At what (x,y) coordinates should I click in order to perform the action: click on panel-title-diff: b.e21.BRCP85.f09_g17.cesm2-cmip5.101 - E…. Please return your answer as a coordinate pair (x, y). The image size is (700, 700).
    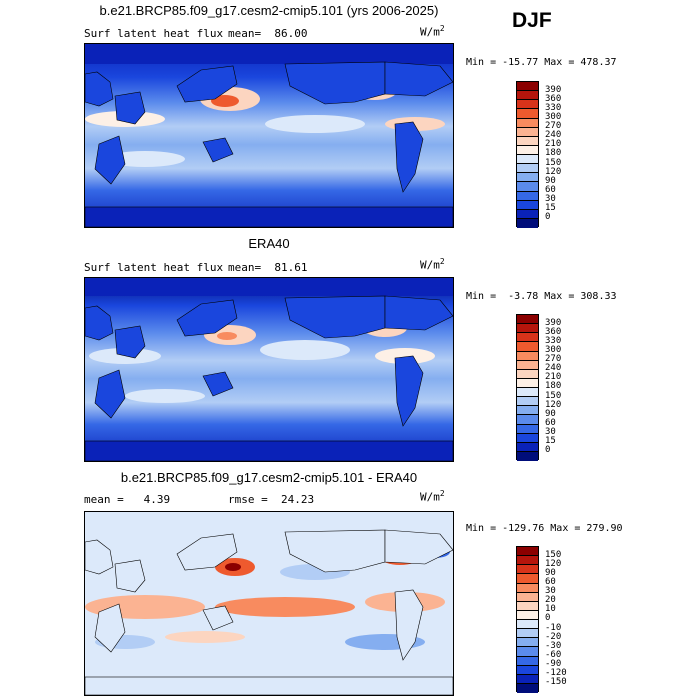
    Looking at the image, I should click on (269, 477).